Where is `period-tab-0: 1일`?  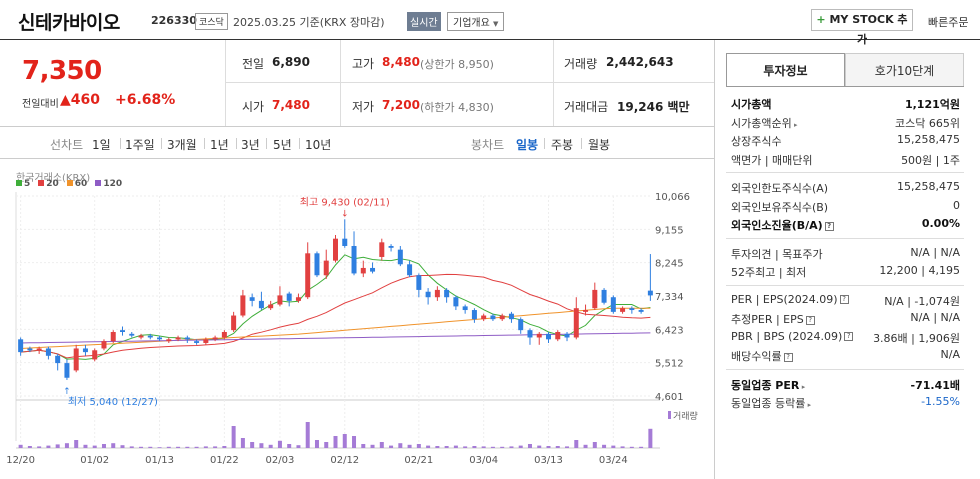 period-tab-0: 1일 is located at coordinates (101, 145).